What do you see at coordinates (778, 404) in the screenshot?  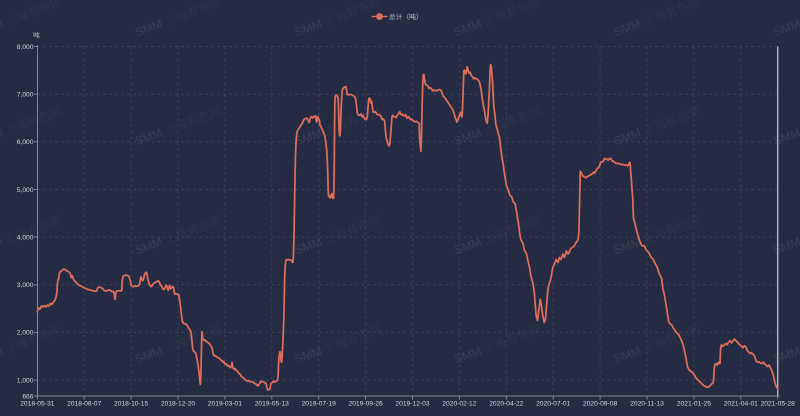 I see `svg-text: 2021-05-28` at bounding box center [778, 404].